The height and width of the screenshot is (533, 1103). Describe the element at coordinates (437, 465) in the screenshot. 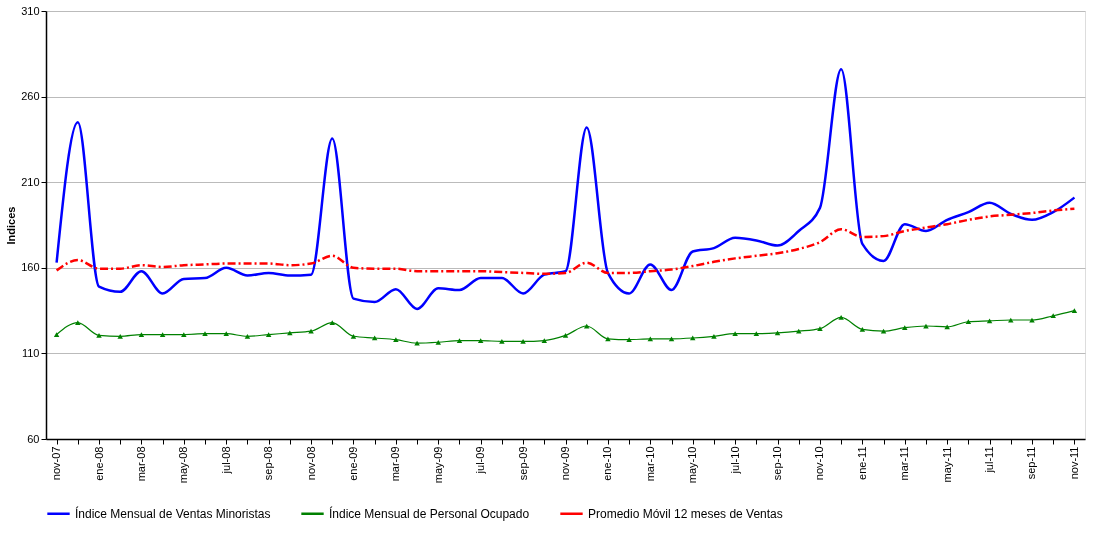

I see `x-tick-label: may-09` at that location.